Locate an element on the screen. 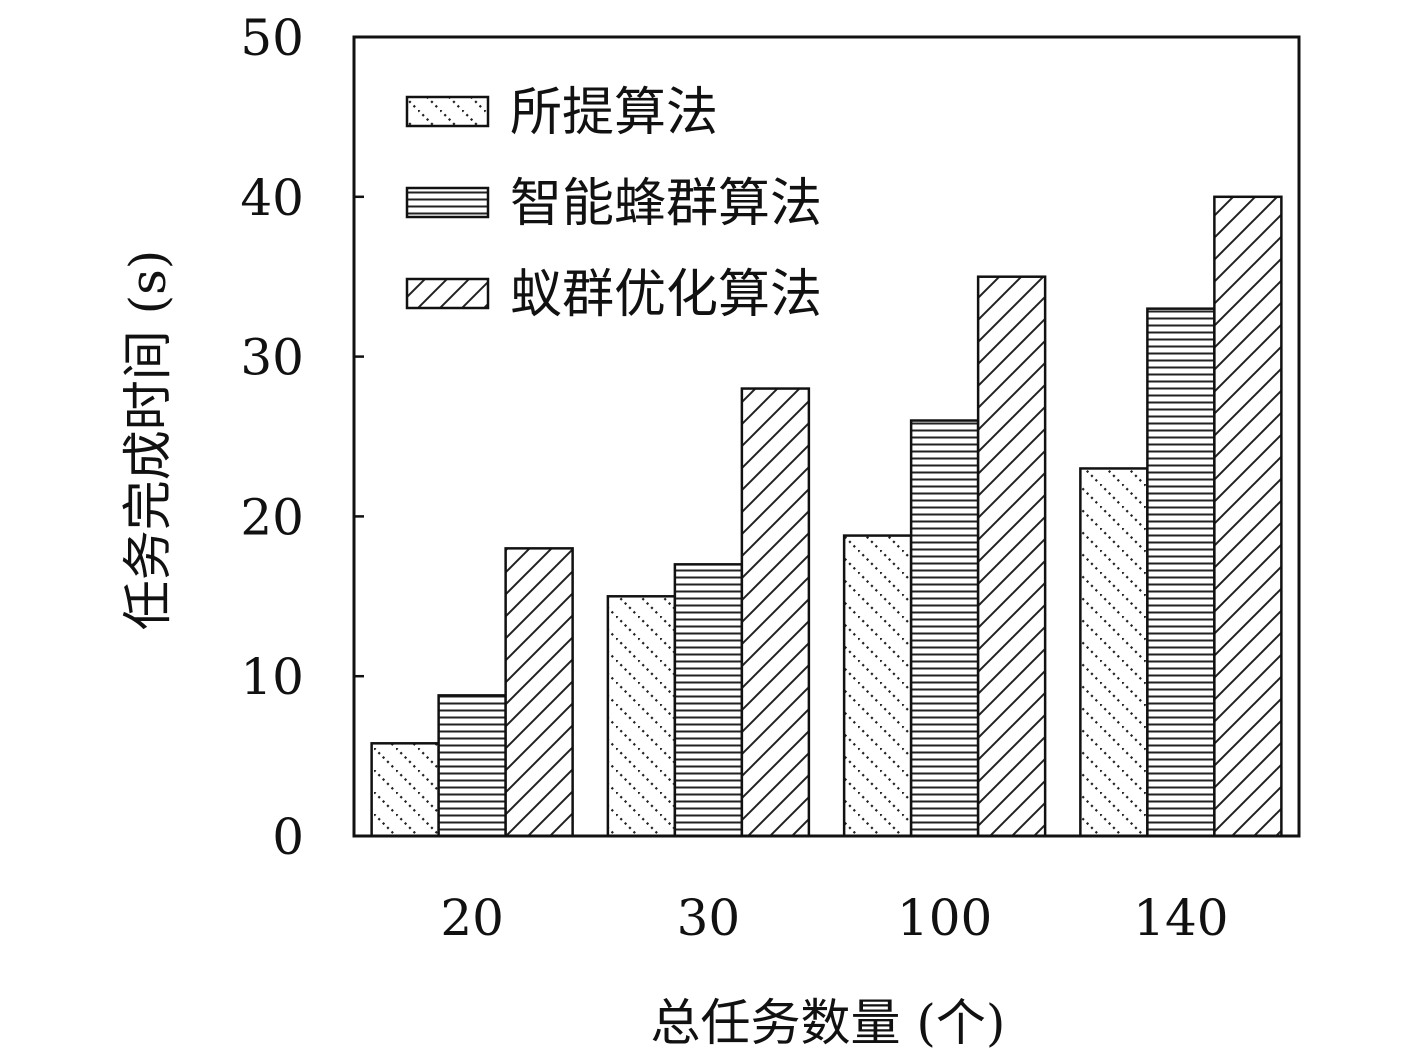  x-tick-label: 100 is located at coordinates (944, 918).